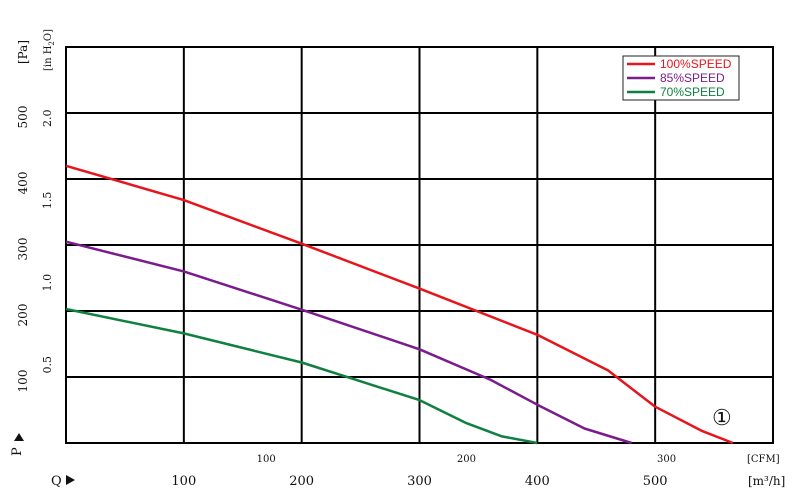 This screenshot has width=800, height=500. What do you see at coordinates (763, 459) in the screenshot?
I see `cfm-unit: [CFM]` at bounding box center [763, 459].